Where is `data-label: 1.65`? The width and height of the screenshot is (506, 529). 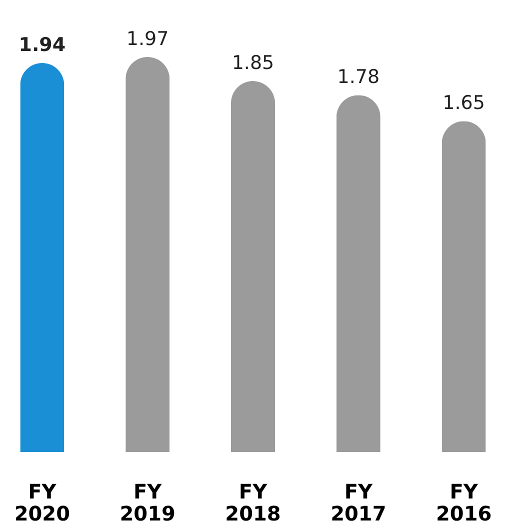
data-label: 1.65 is located at coordinates (463, 103).